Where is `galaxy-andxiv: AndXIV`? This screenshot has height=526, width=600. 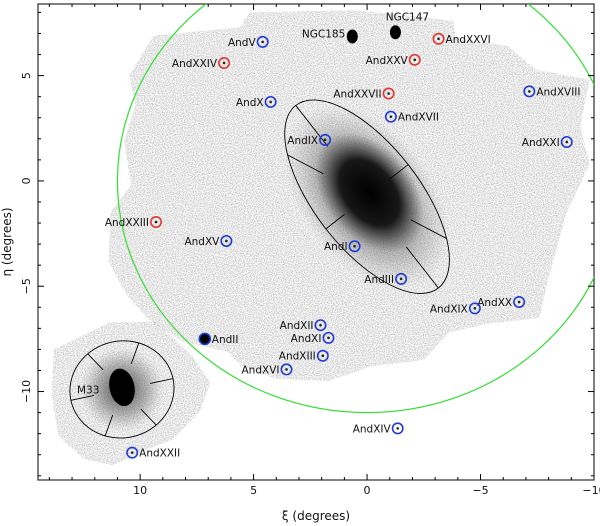
galaxy-andxiv: AndXIV is located at coordinates (378, 428).